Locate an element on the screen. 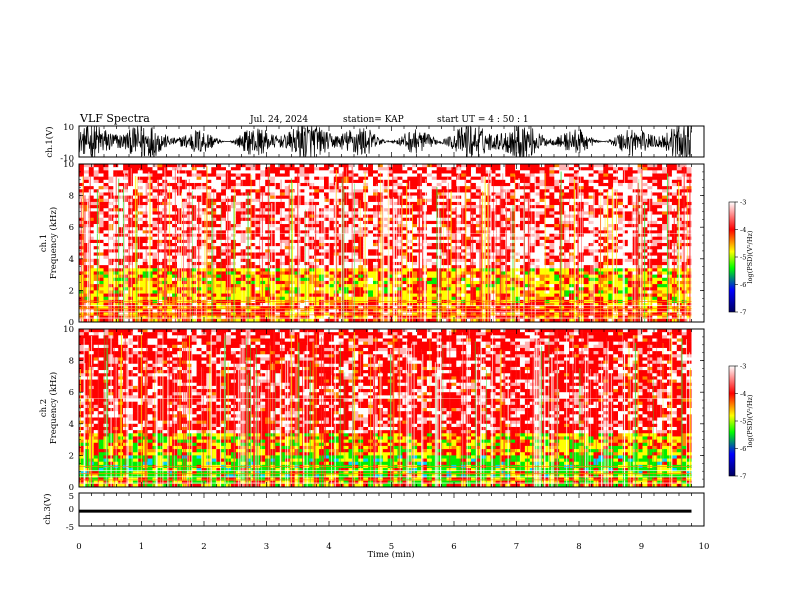  ch1-ytick-bottom: -10 is located at coordinates (67, 159).